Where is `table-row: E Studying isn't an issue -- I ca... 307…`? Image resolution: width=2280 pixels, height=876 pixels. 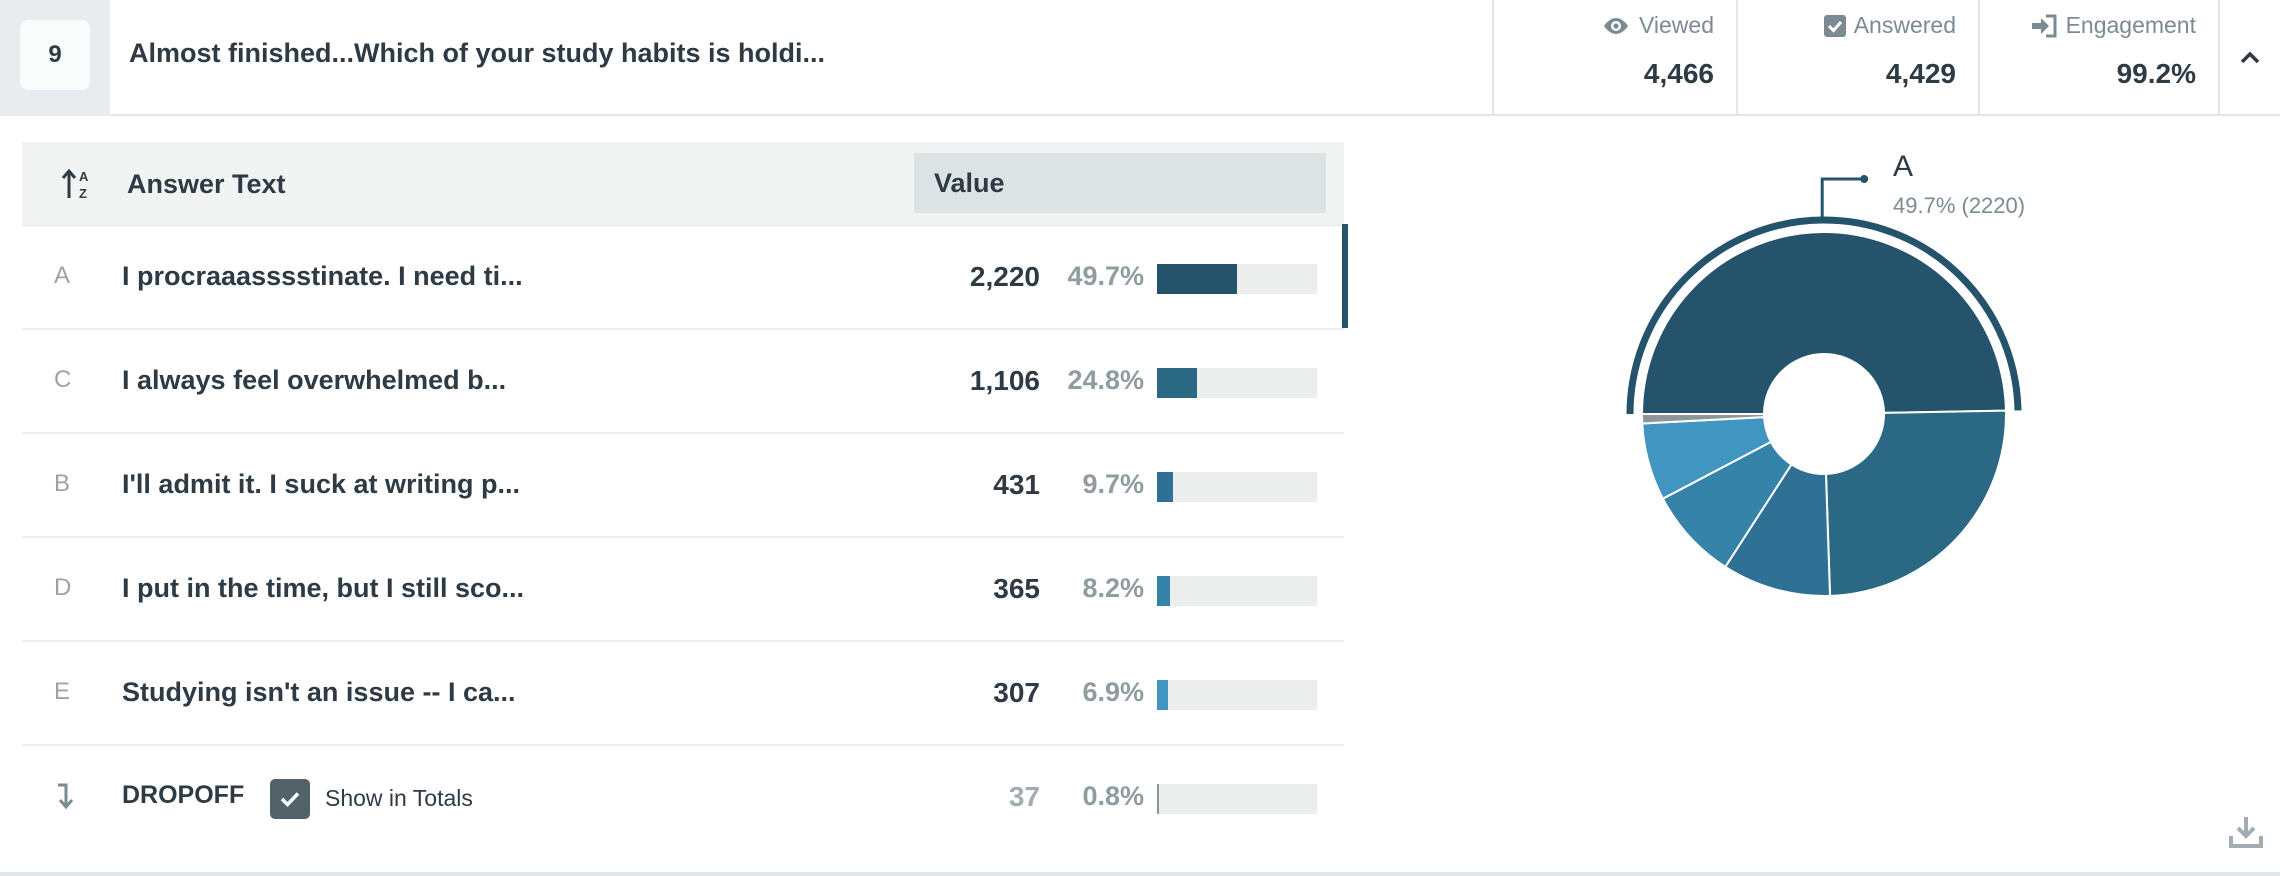
table-row: E Studying isn't an issue -- I ca... 307… is located at coordinates (683, 694).